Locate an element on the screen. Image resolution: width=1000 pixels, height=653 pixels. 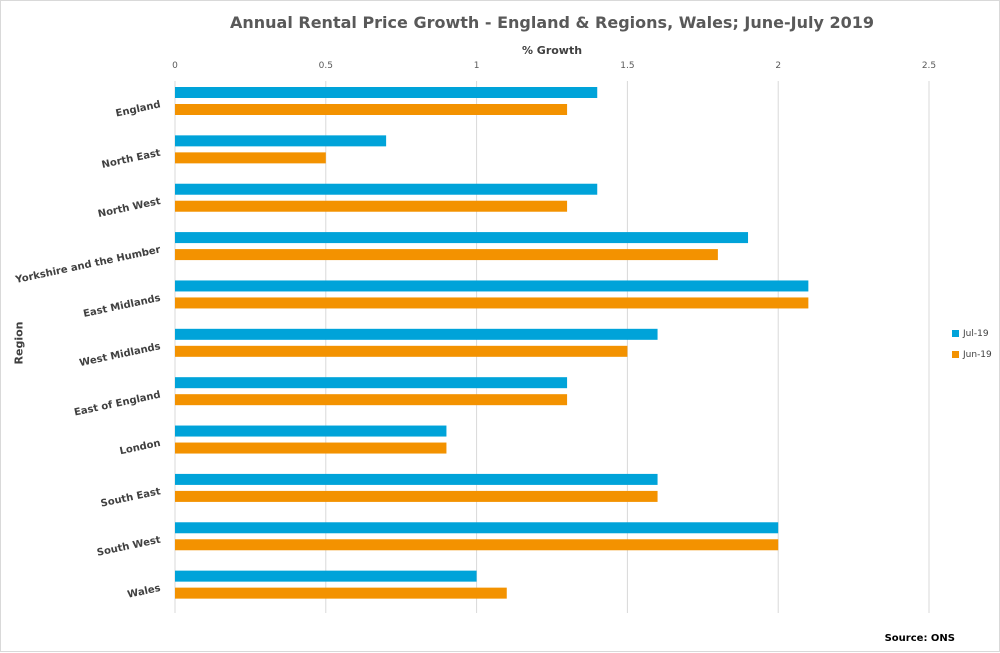
category-label: London is located at coordinates (140, 447).